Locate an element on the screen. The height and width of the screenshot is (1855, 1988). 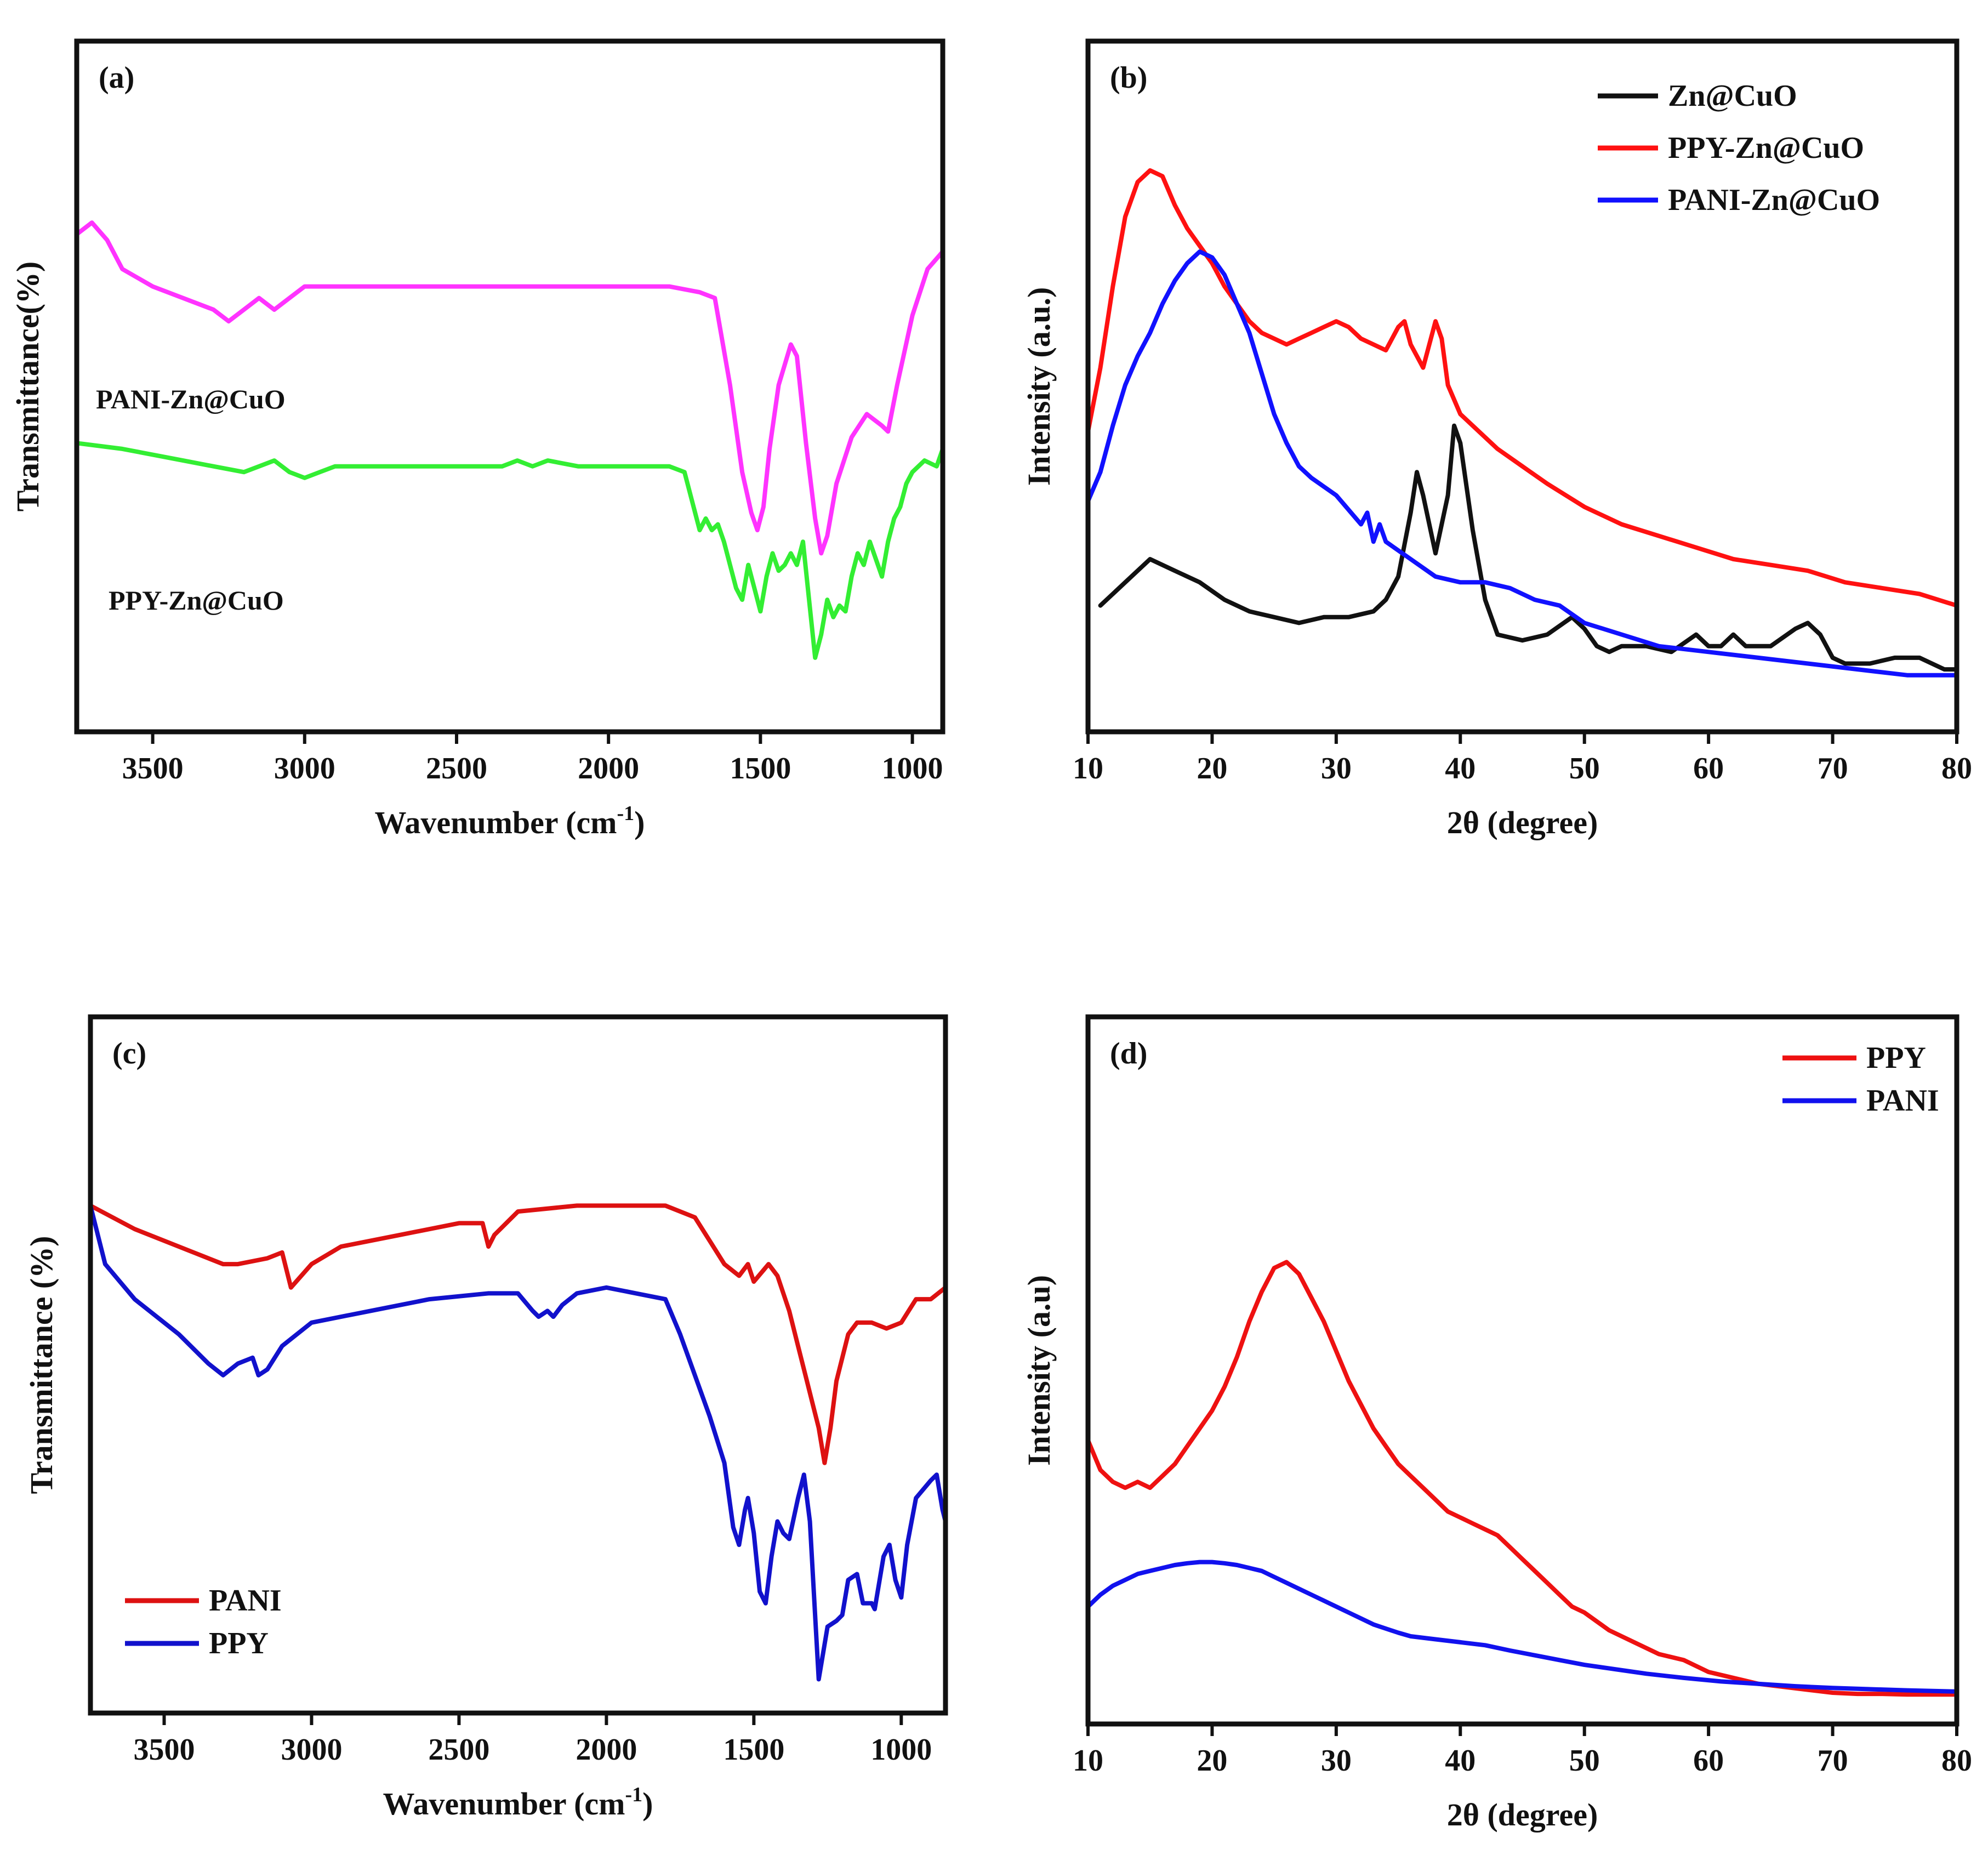
legend-label: PPY-Zn@CuO is located at coordinates (1766, 148).